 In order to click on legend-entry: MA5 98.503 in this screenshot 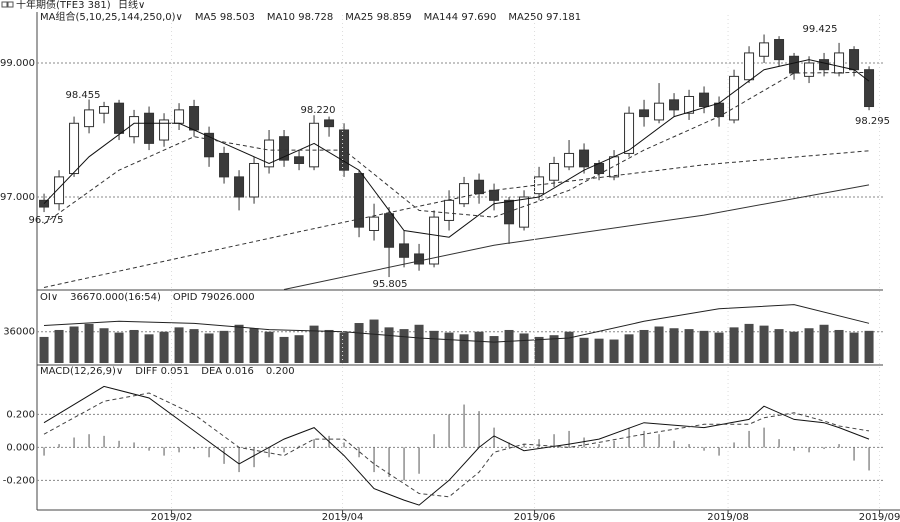, I will do `click(225, 17)`.